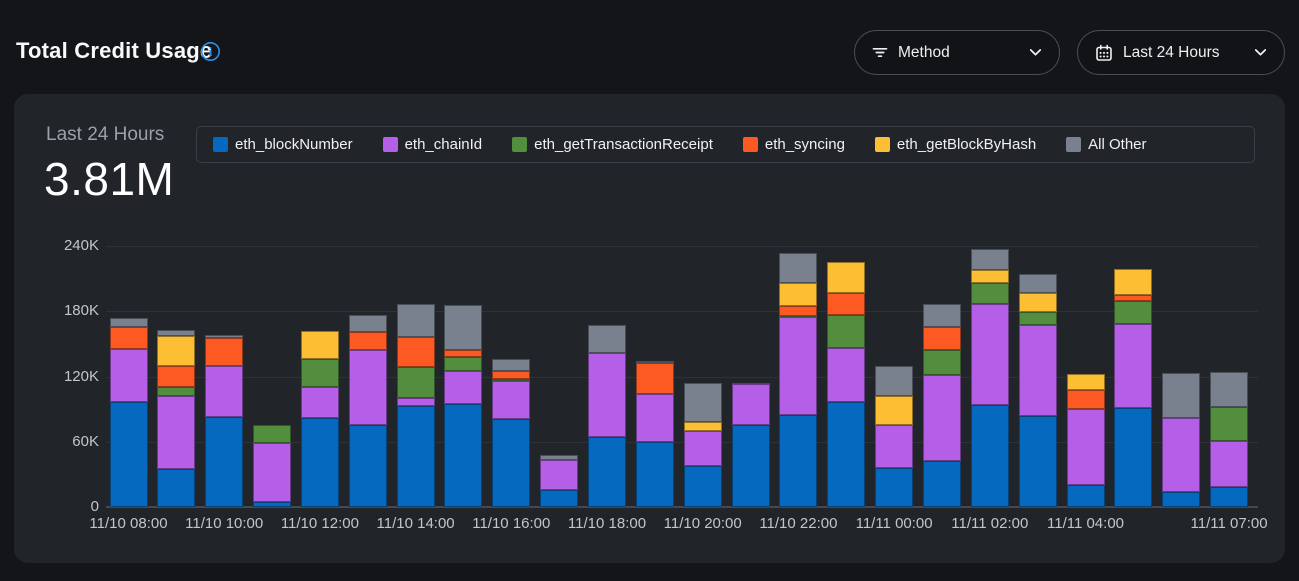  I want to click on stat-period-label: Last 24 Hours, so click(105, 134).